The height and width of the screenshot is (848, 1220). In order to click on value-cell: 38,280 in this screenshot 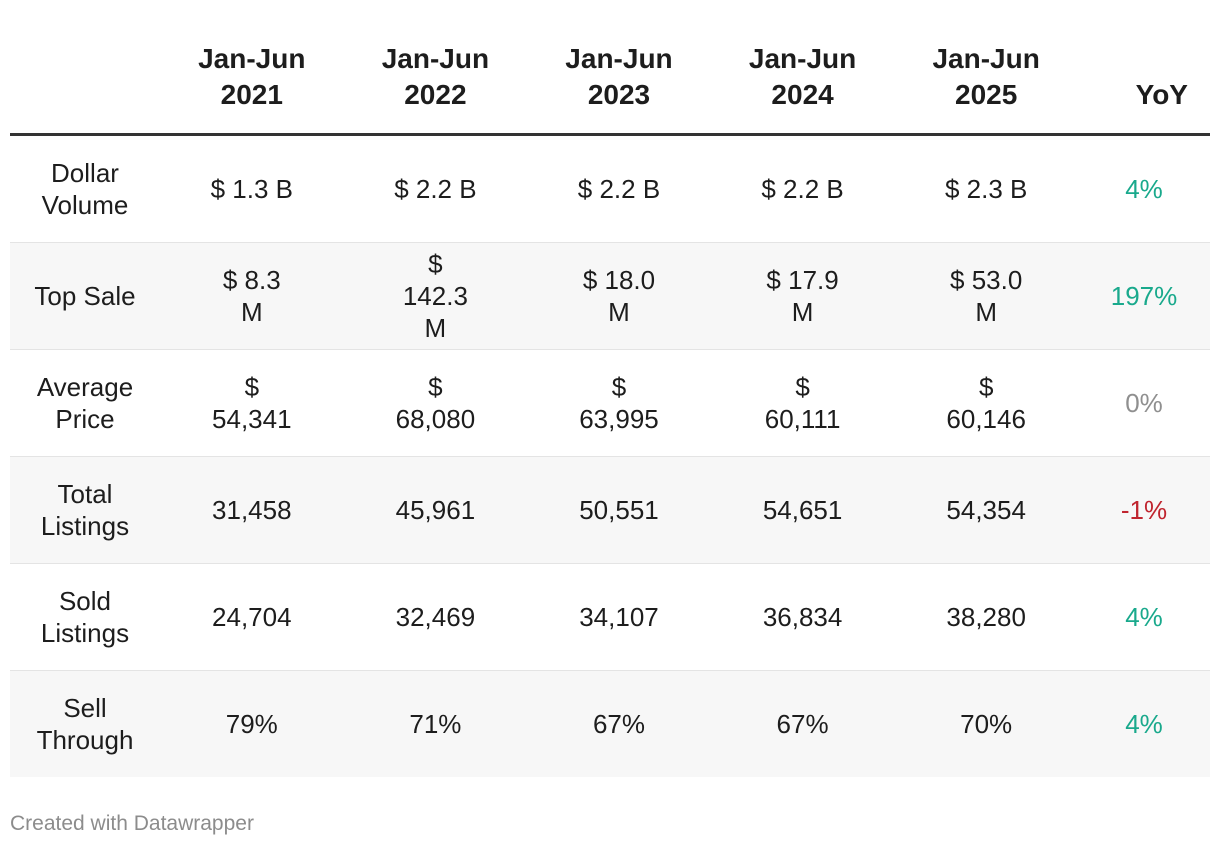, I will do `click(986, 617)`.